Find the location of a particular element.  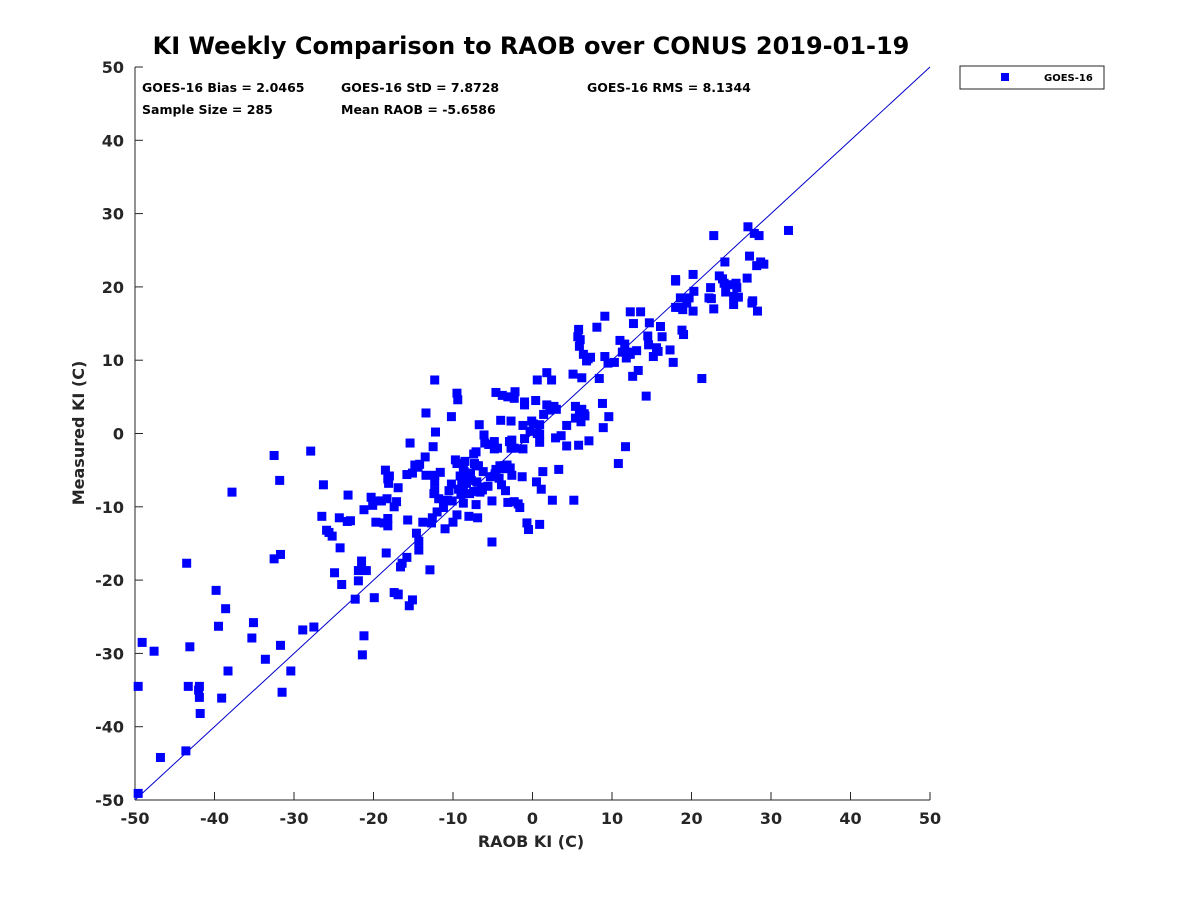

x-tick-label: -30 is located at coordinates (294, 818).